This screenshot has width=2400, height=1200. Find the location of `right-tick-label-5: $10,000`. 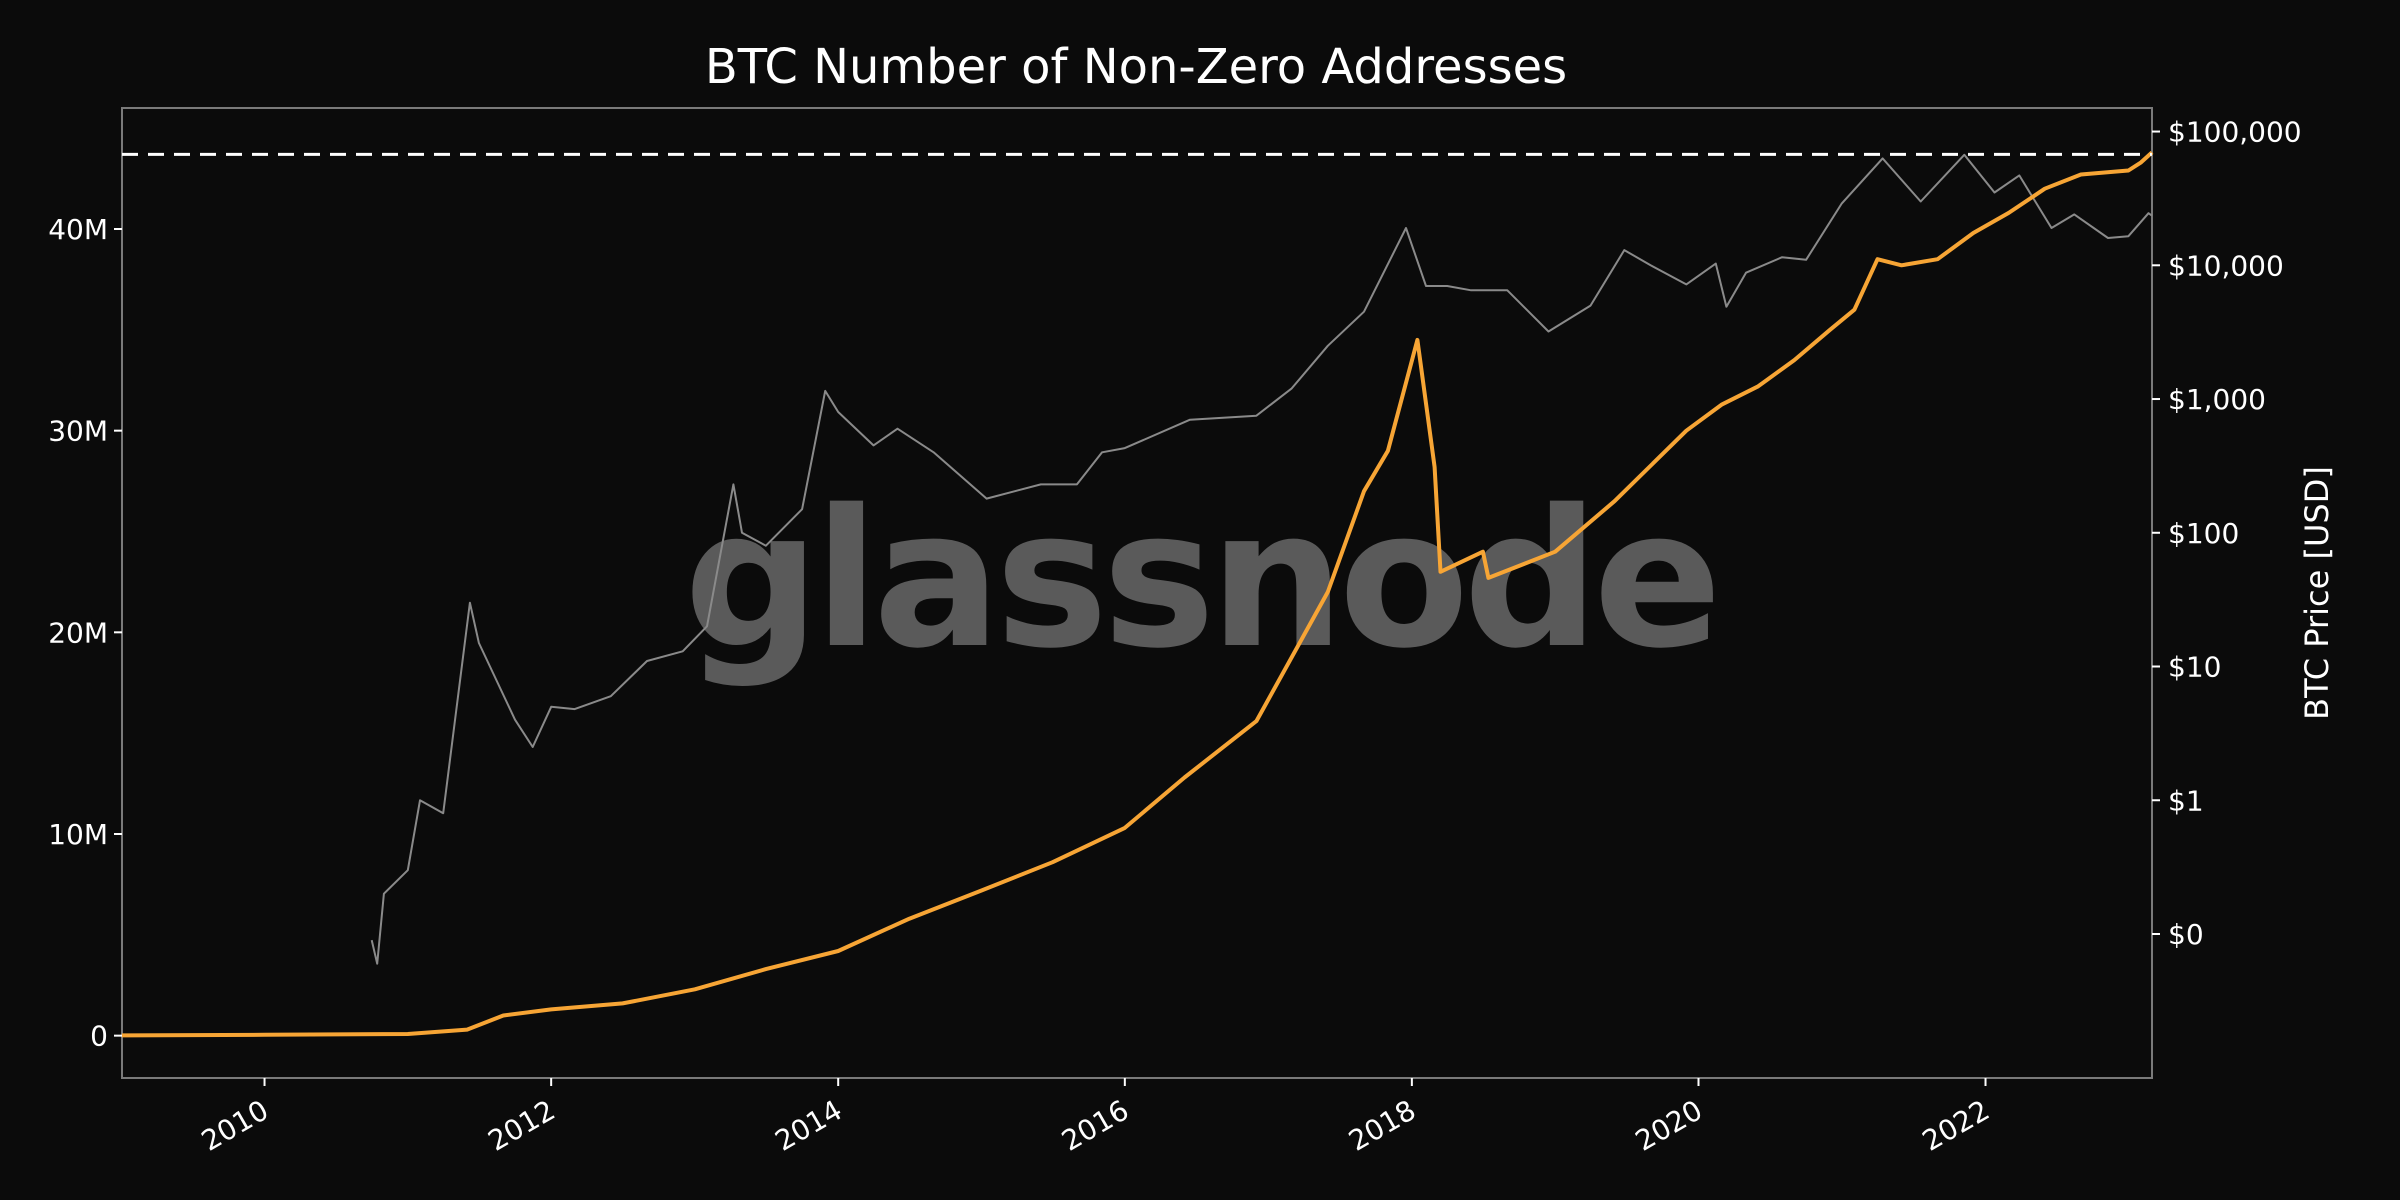

right-tick-label-5: $10,000 is located at coordinates (2226, 265).